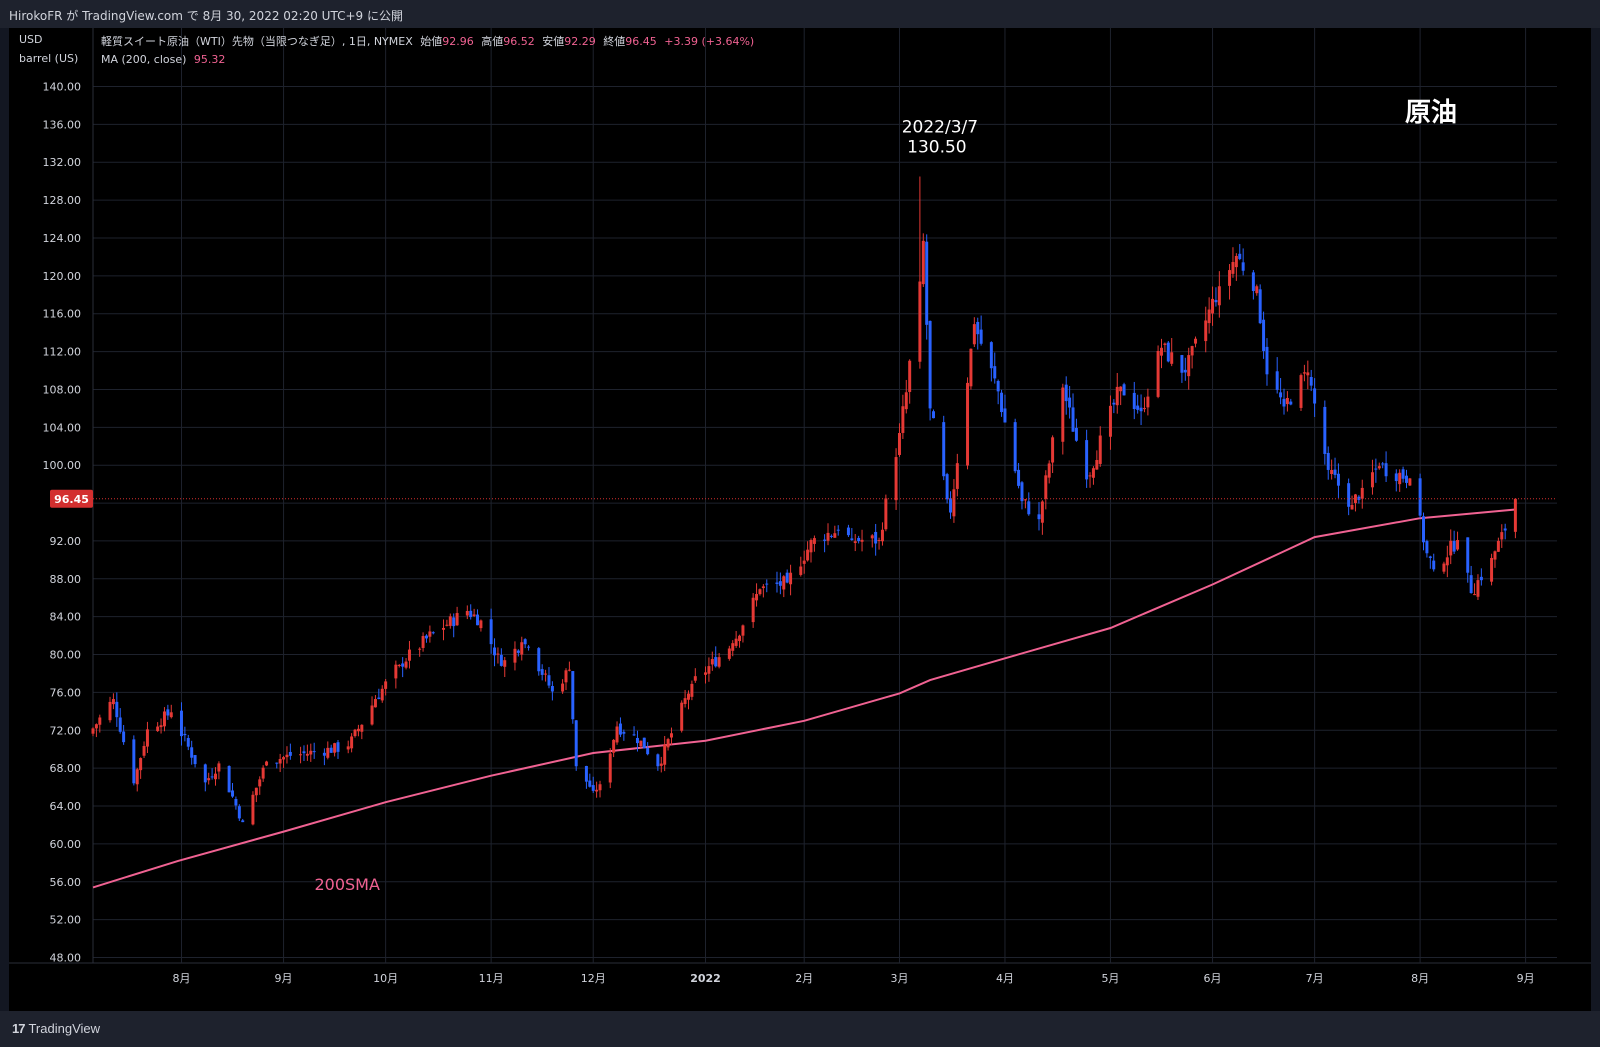 The width and height of the screenshot is (1600, 1047). What do you see at coordinates (1431, 113) in the screenshot?
I see `watermark-label: 原油` at bounding box center [1431, 113].